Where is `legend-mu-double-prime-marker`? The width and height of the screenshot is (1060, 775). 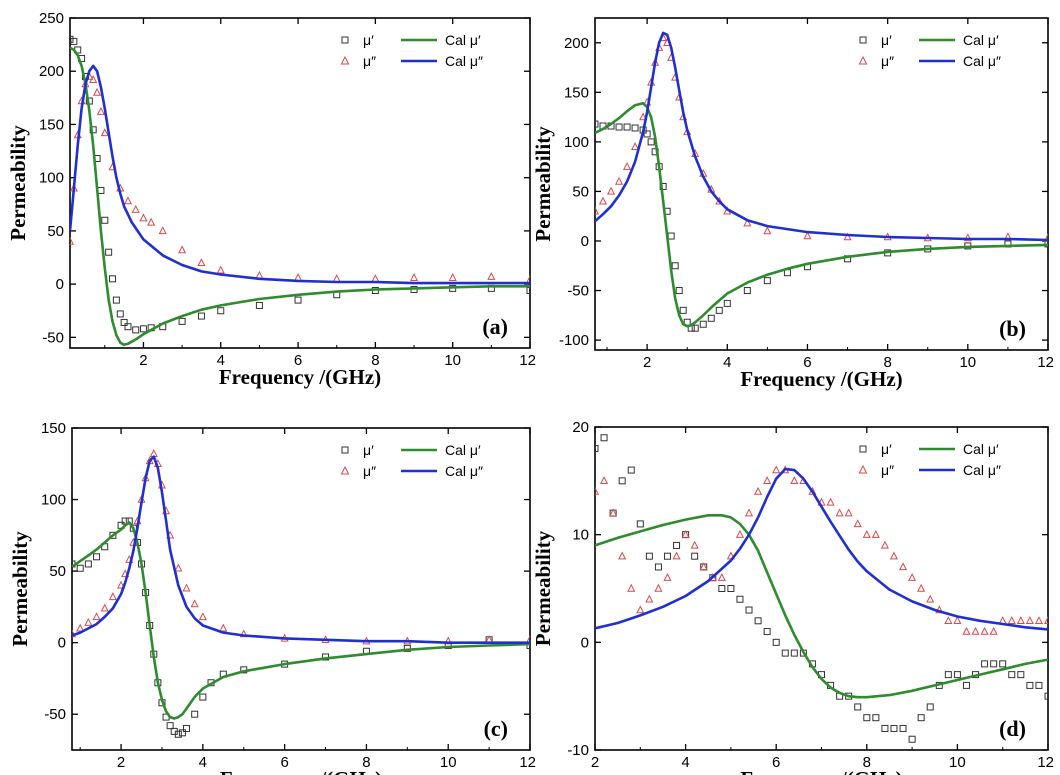
legend-mu-double-prime-marker is located at coordinates (863, 469).